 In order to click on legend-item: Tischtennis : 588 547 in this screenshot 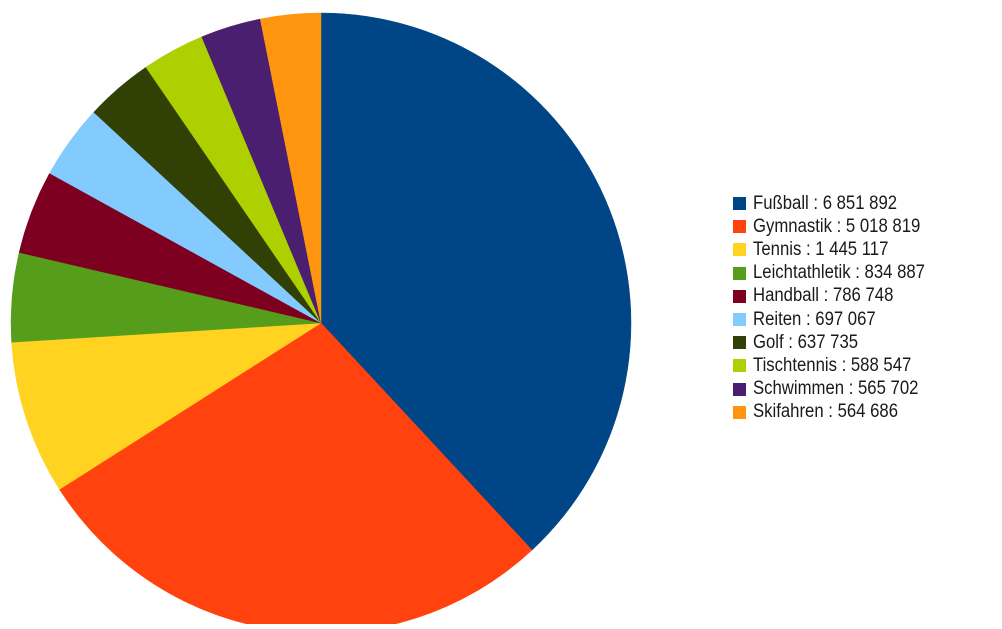, I will do `click(840, 365)`.